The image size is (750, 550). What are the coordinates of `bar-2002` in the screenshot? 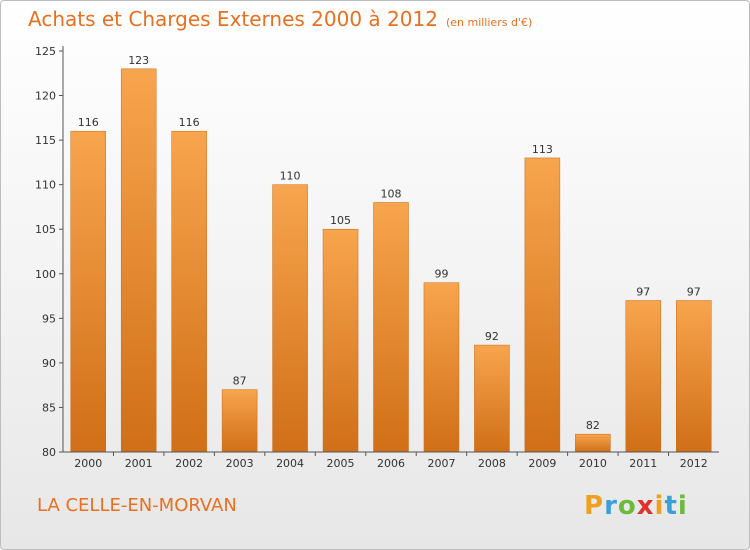 It's located at (189, 291).